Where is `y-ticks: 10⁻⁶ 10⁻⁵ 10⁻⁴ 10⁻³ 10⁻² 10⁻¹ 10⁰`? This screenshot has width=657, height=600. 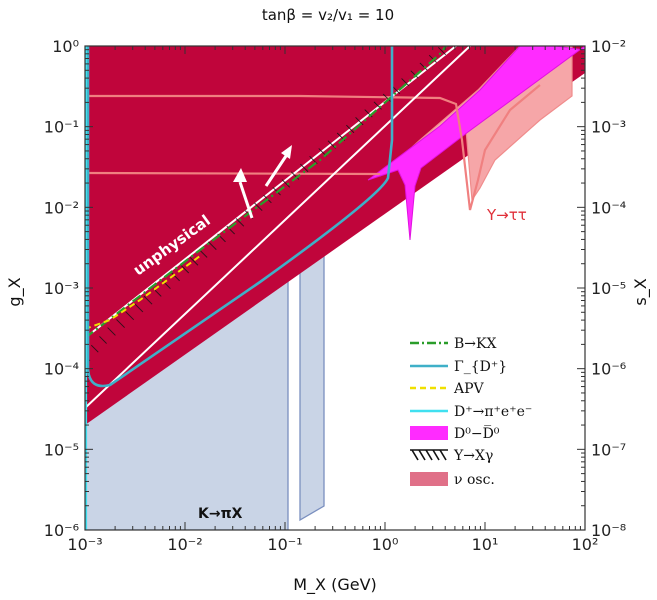 y-ticks: 10⁻⁶ 10⁻⁵ 10⁻⁴ 10⁻³ 10⁻² 10⁻¹ 10⁰ is located at coordinates (68, 288).